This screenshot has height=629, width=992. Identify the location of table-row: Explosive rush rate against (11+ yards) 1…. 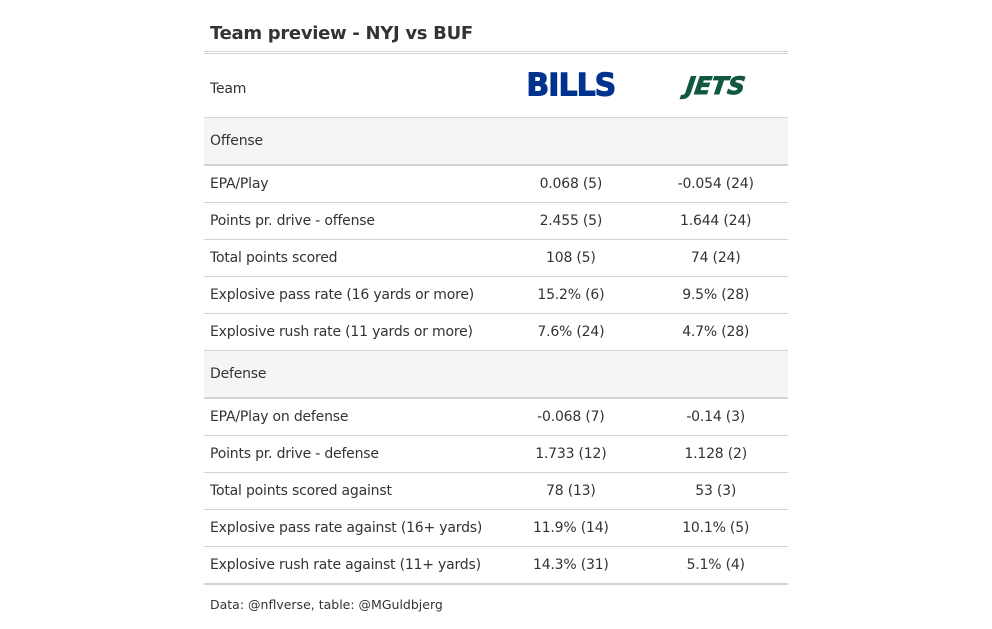
(496, 565).